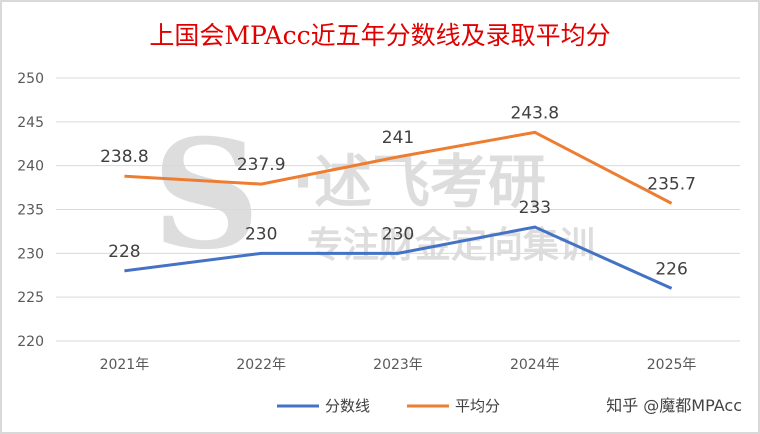 Image resolution: width=760 pixels, height=434 pixels. What do you see at coordinates (30, 123) in the screenshot?
I see `y-tick-label: 245` at bounding box center [30, 123].